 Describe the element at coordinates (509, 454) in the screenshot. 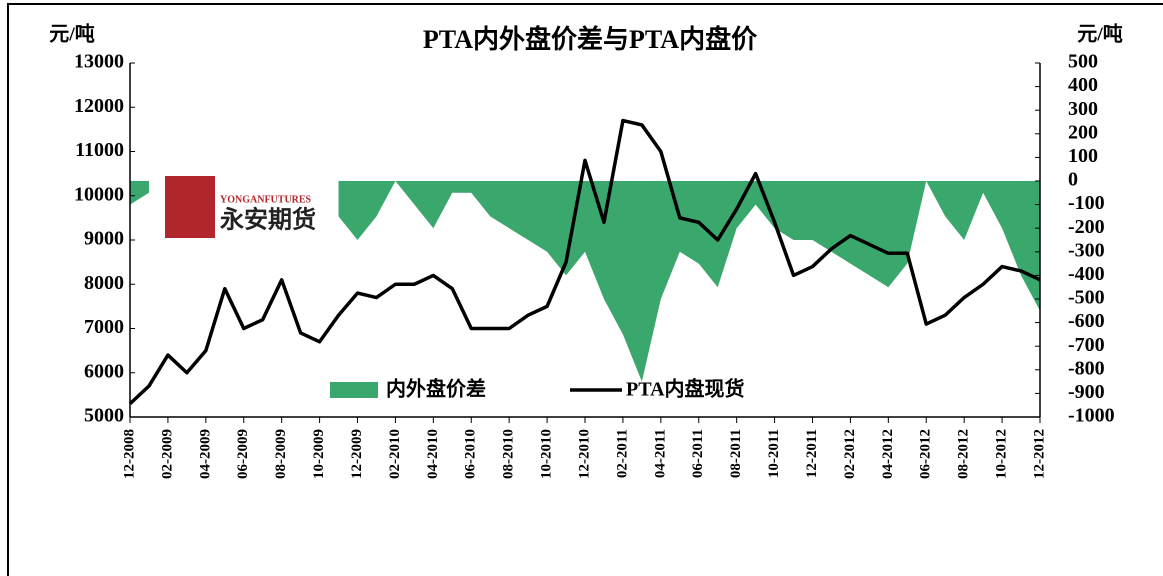

I see `x-tick-label: 08-2010` at that location.